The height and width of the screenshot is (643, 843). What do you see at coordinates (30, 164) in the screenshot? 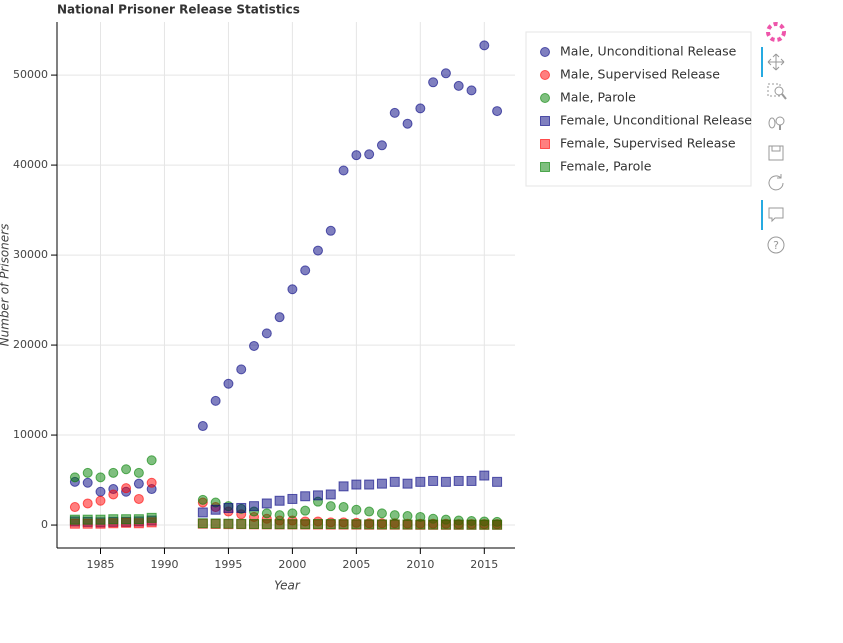
I see `y-tick-label: 40000` at bounding box center [30, 164].